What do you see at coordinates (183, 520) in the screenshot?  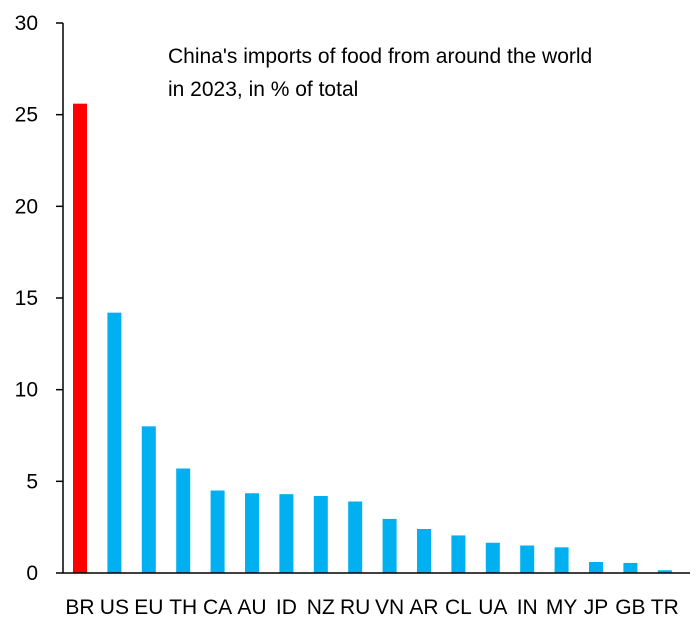 I see `bar-th` at bounding box center [183, 520].